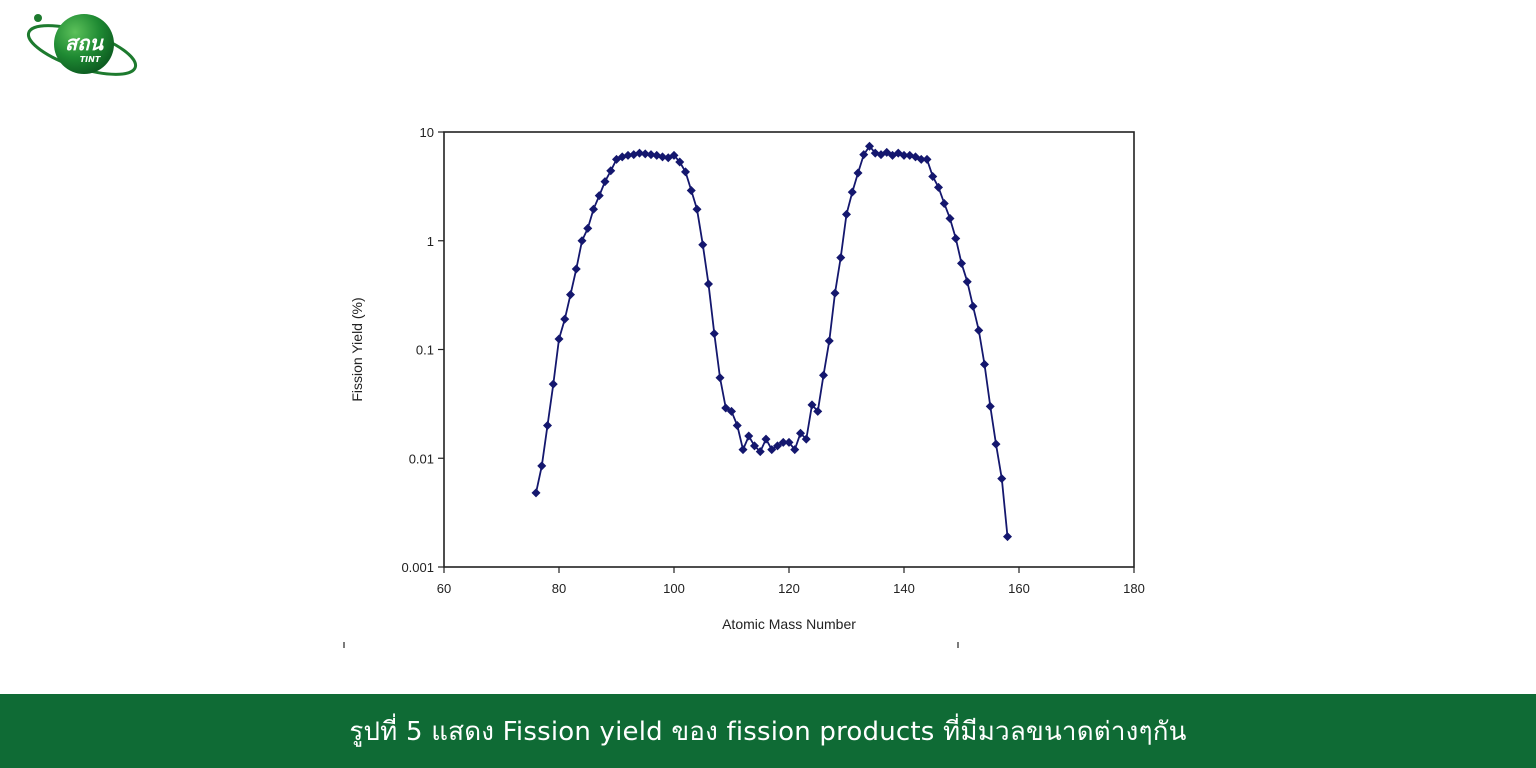 The width and height of the screenshot is (1536, 768). What do you see at coordinates (421, 458) in the screenshot?
I see `y-tick-label: 0.01` at bounding box center [421, 458].